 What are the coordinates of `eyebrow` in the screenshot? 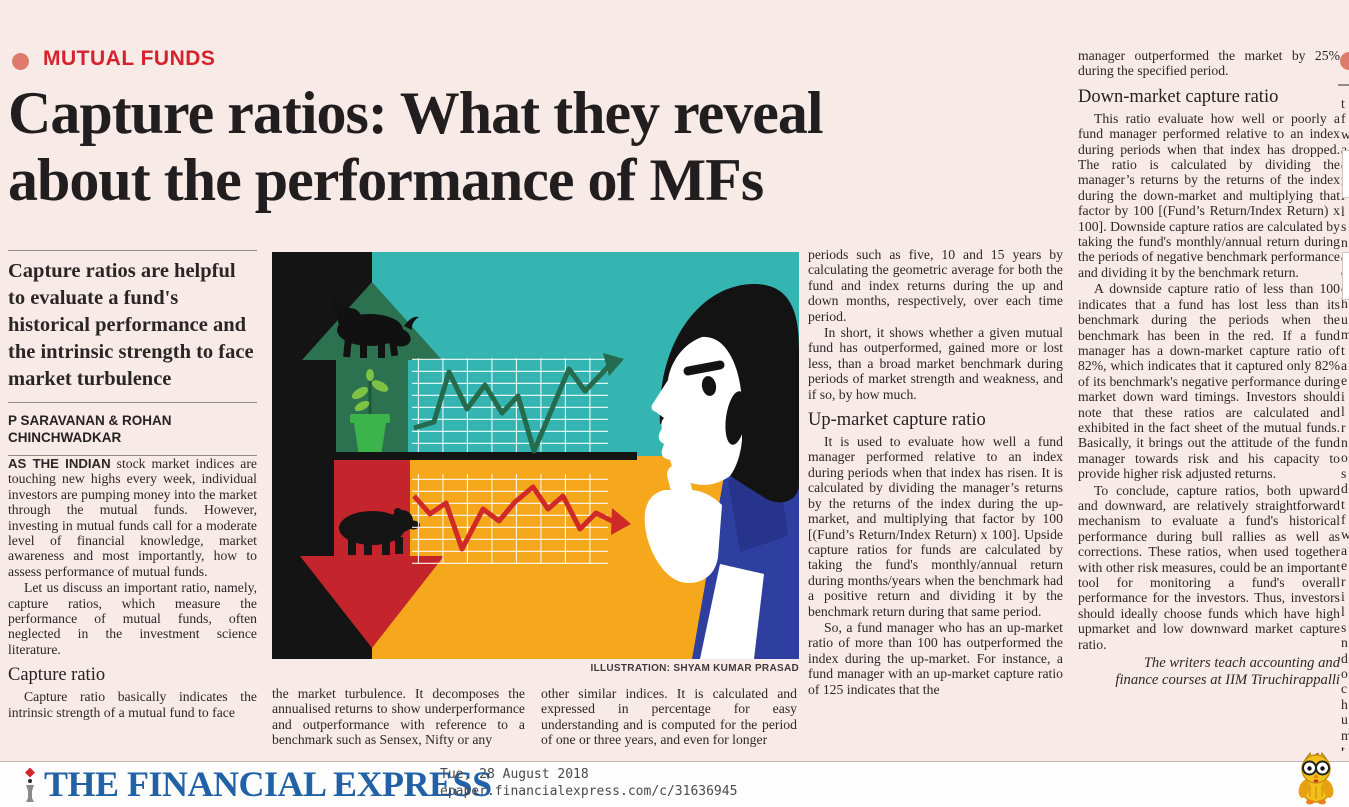 It's located at (704, 368).